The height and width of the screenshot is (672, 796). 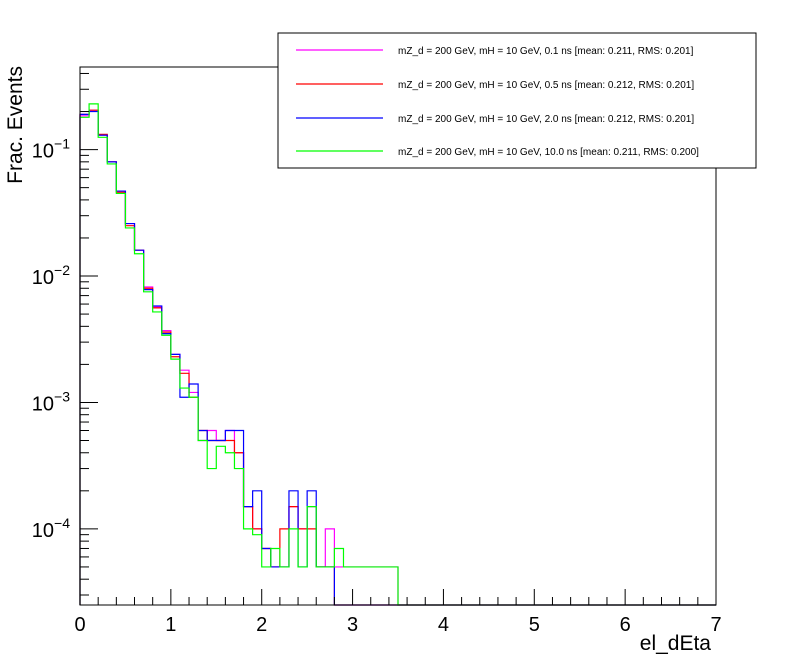 I want to click on x-tick-label: 4, so click(x=443, y=625).